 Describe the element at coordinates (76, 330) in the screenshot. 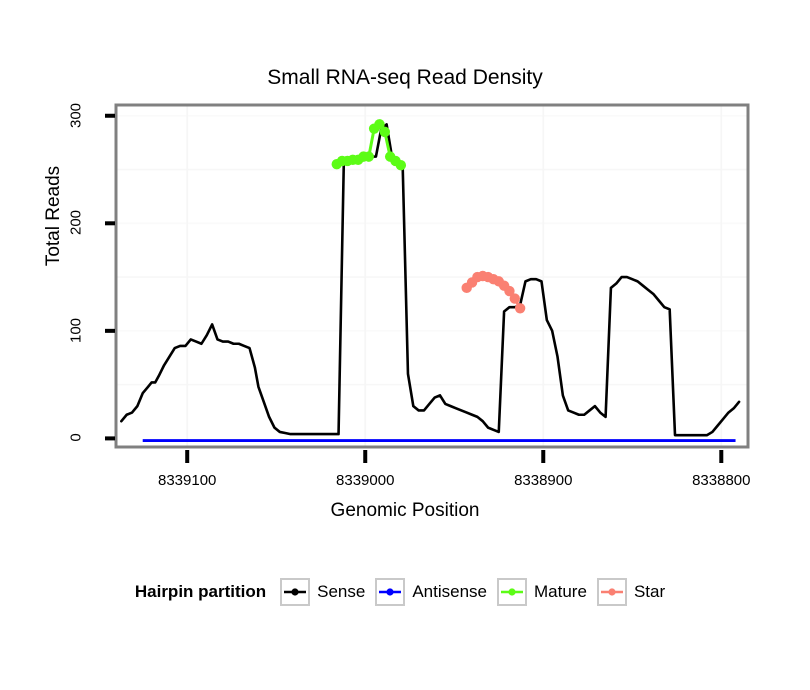

I see `y-tick-label: 100` at that location.